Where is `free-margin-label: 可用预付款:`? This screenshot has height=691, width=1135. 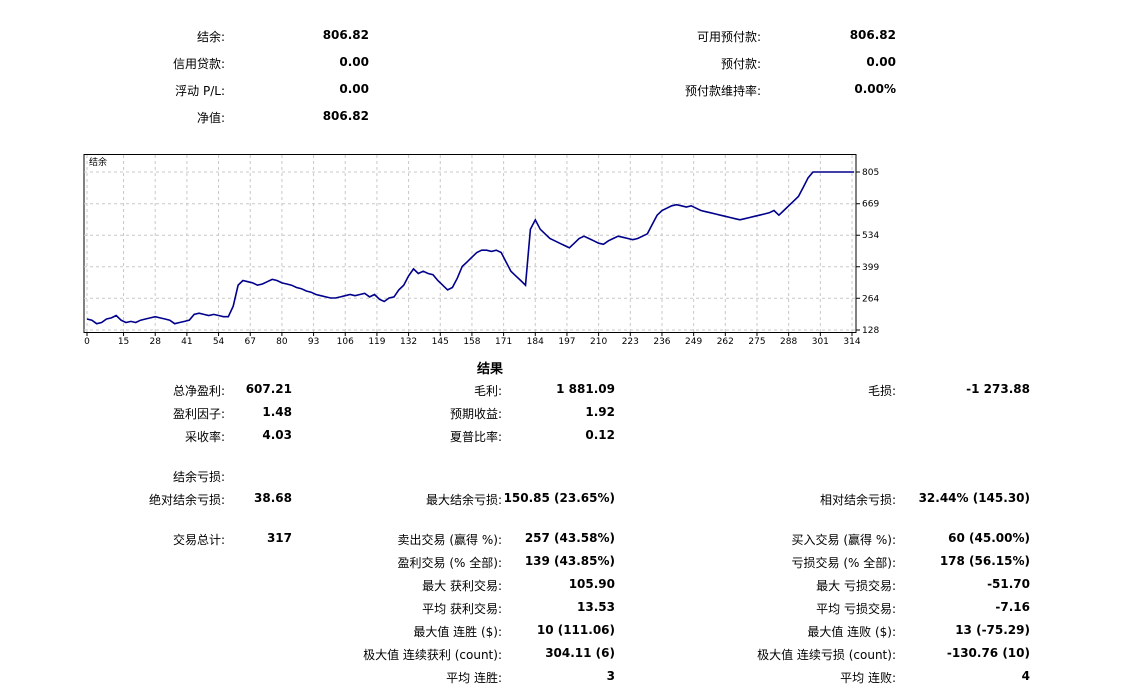 free-margin-label: 可用预付款: is located at coordinates (728, 37).